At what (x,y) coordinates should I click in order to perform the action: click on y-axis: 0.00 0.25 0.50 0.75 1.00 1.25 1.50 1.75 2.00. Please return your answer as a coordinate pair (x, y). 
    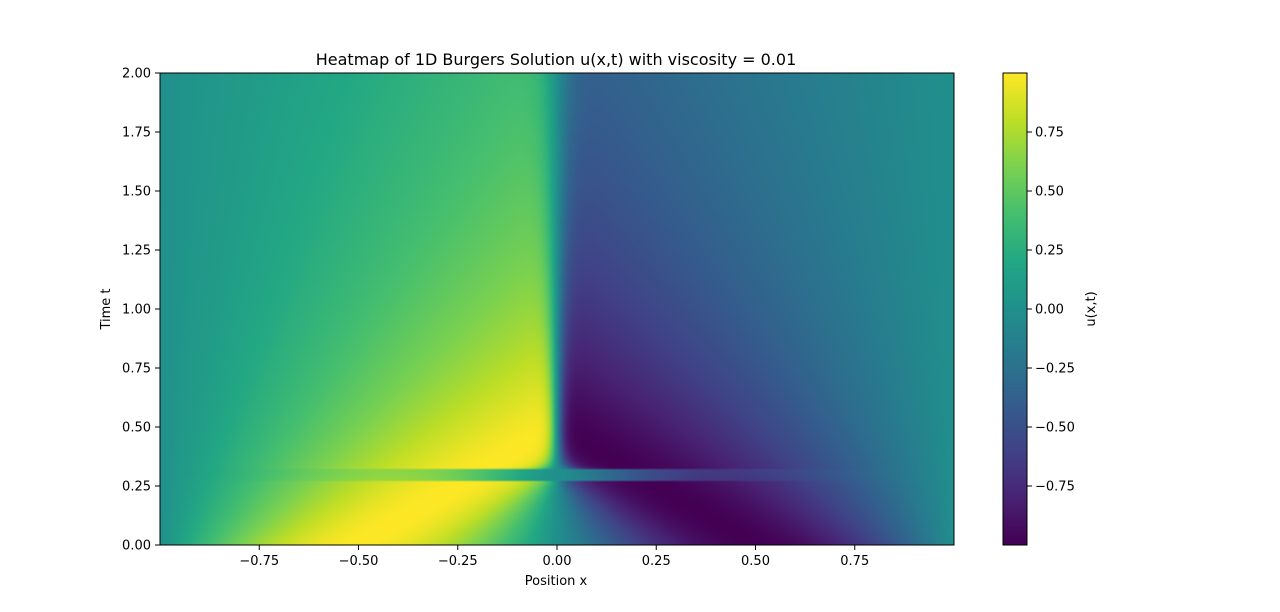
    Looking at the image, I should click on (141, 310).